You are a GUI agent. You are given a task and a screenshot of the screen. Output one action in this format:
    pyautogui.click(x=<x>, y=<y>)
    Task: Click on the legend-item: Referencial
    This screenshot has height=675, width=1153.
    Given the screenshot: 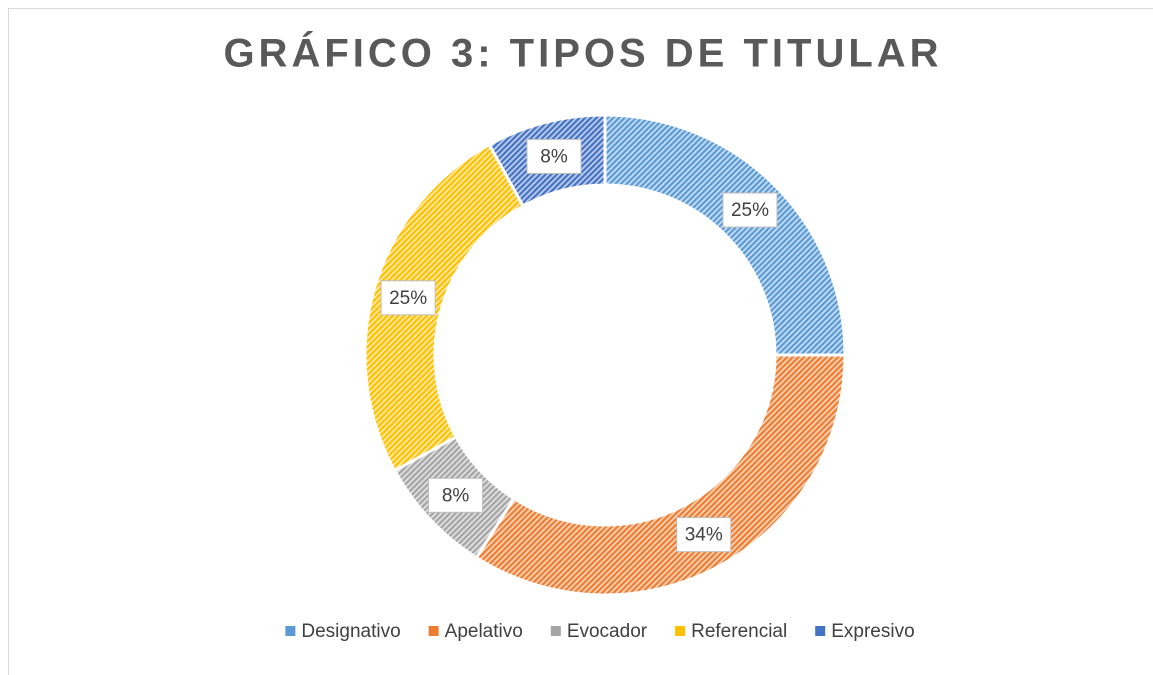 What is the action you would take?
    pyautogui.click(x=731, y=631)
    